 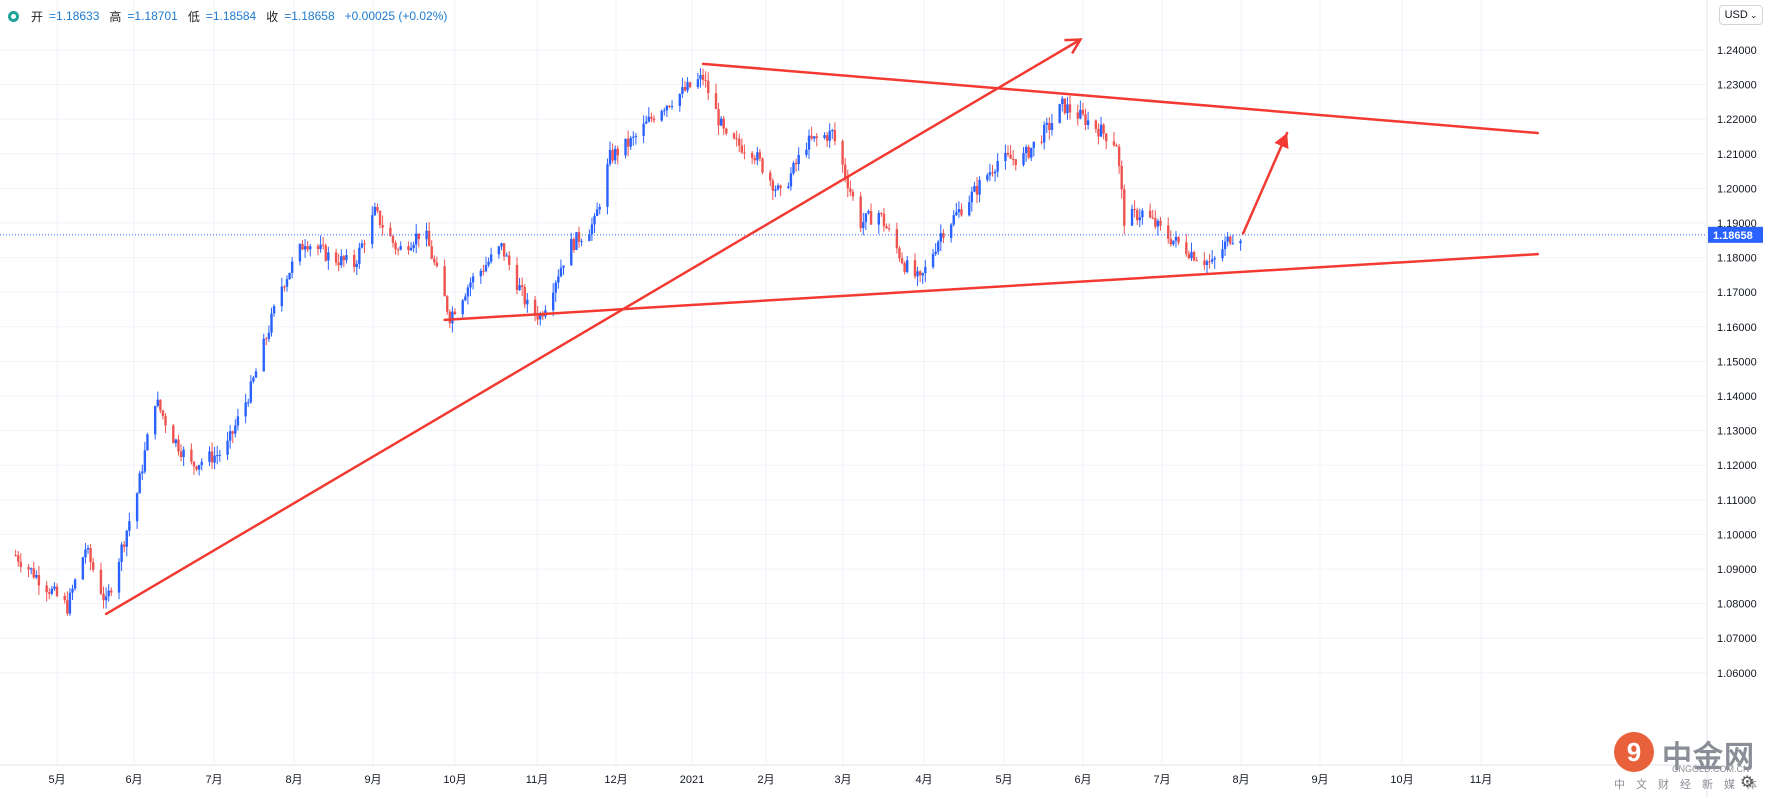 What do you see at coordinates (396, 16) in the screenshot?
I see `change-value: +0.00025 (+0.02%)` at bounding box center [396, 16].